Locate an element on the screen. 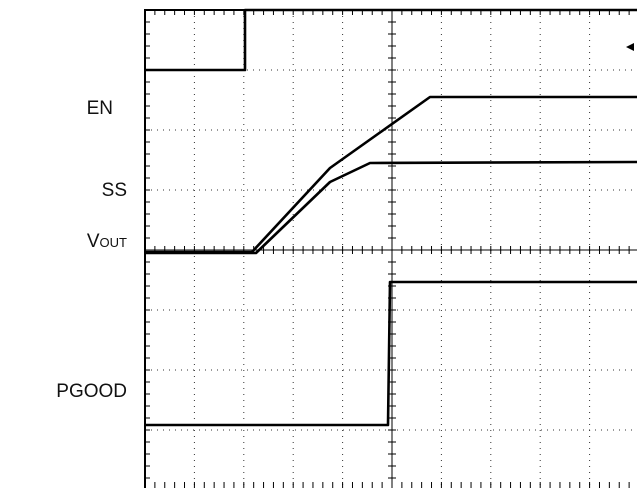 This screenshot has height=488, width=637. pgood-label: PGOOD is located at coordinates (91, 391).